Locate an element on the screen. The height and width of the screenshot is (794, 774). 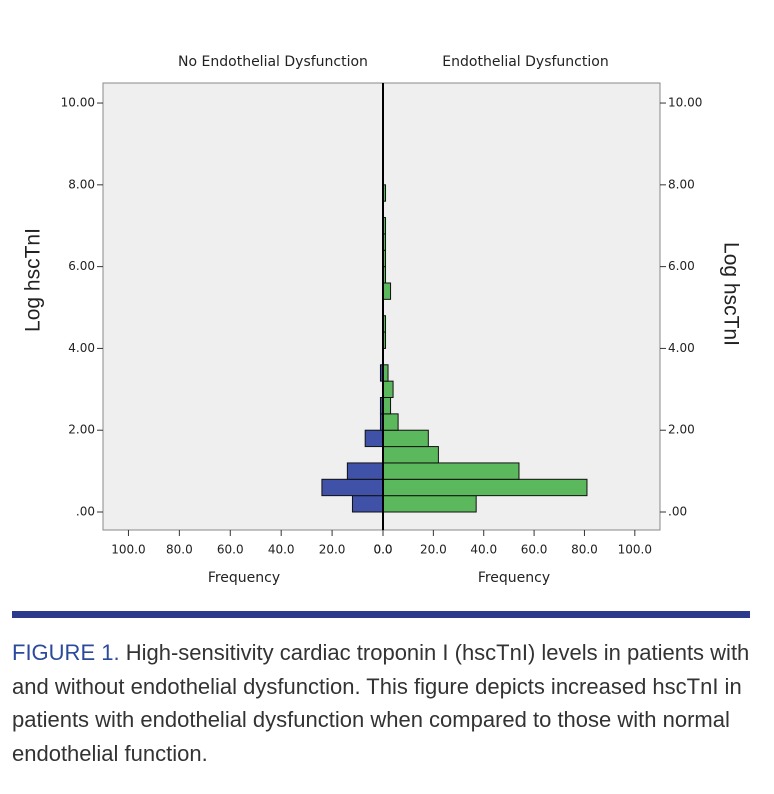
x-tick-label-left: 80.0 is located at coordinates (179, 550).